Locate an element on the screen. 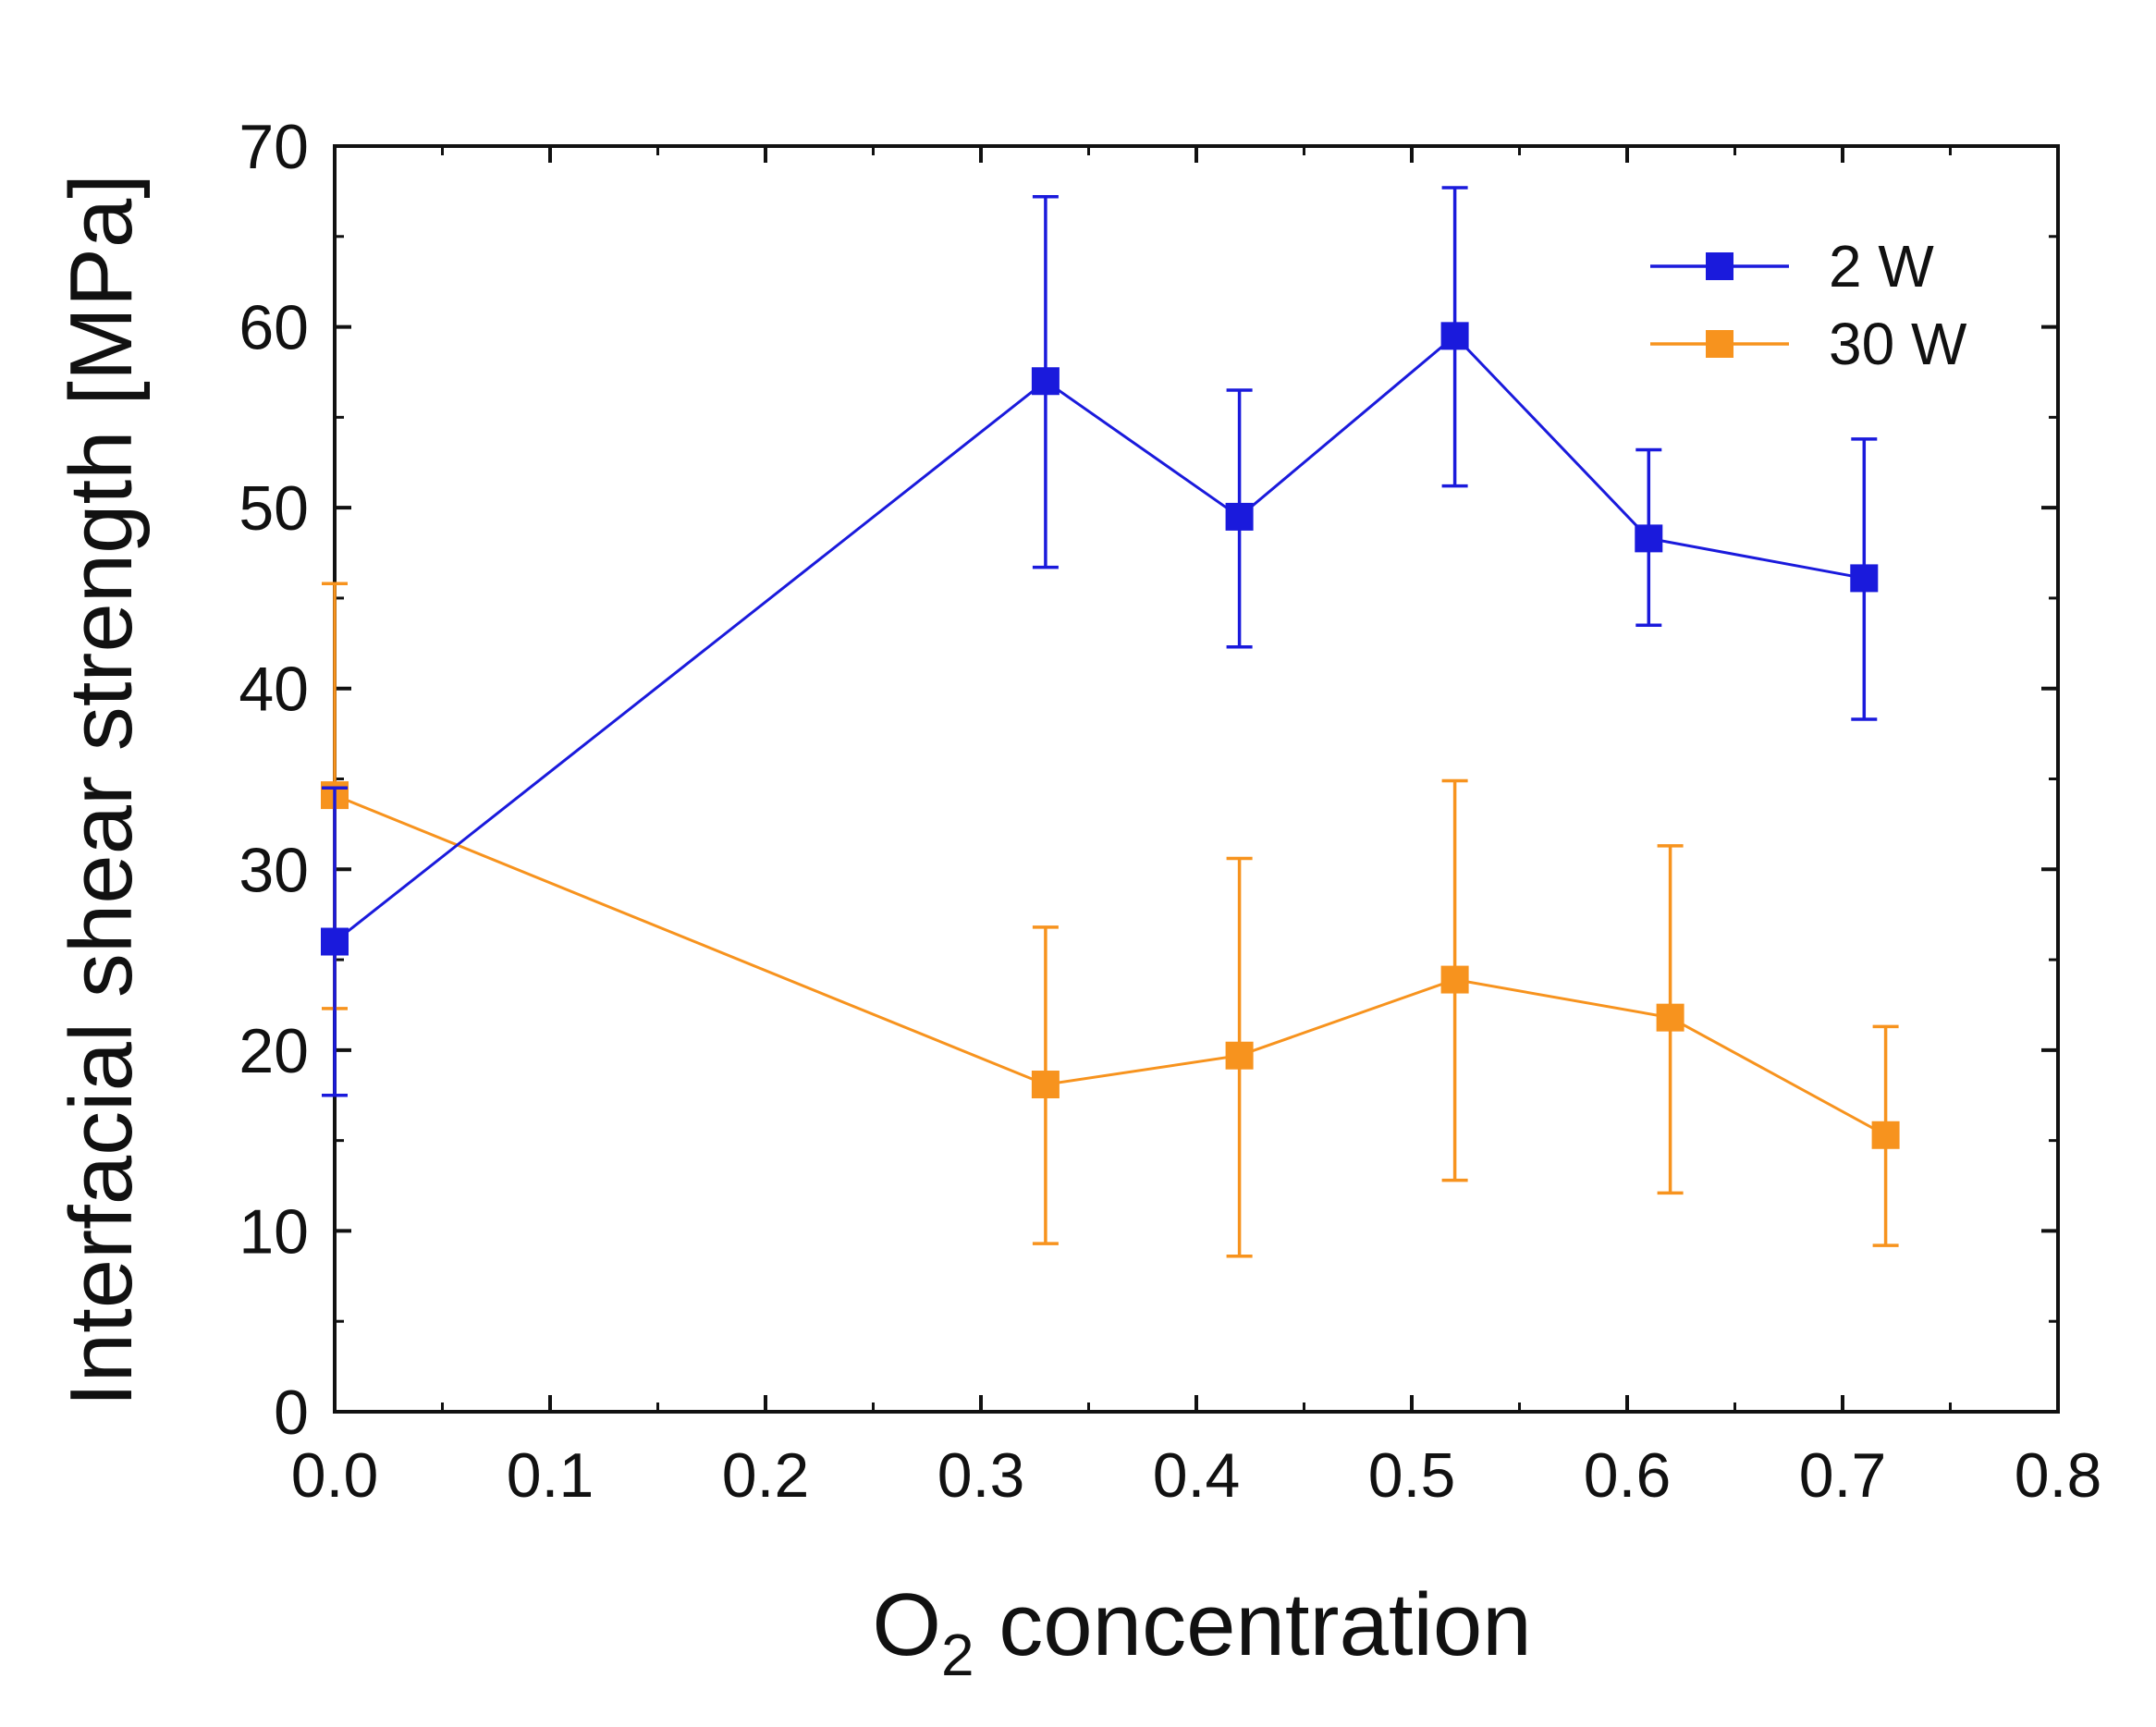  y-tick-label: 20 is located at coordinates (274, 1051).